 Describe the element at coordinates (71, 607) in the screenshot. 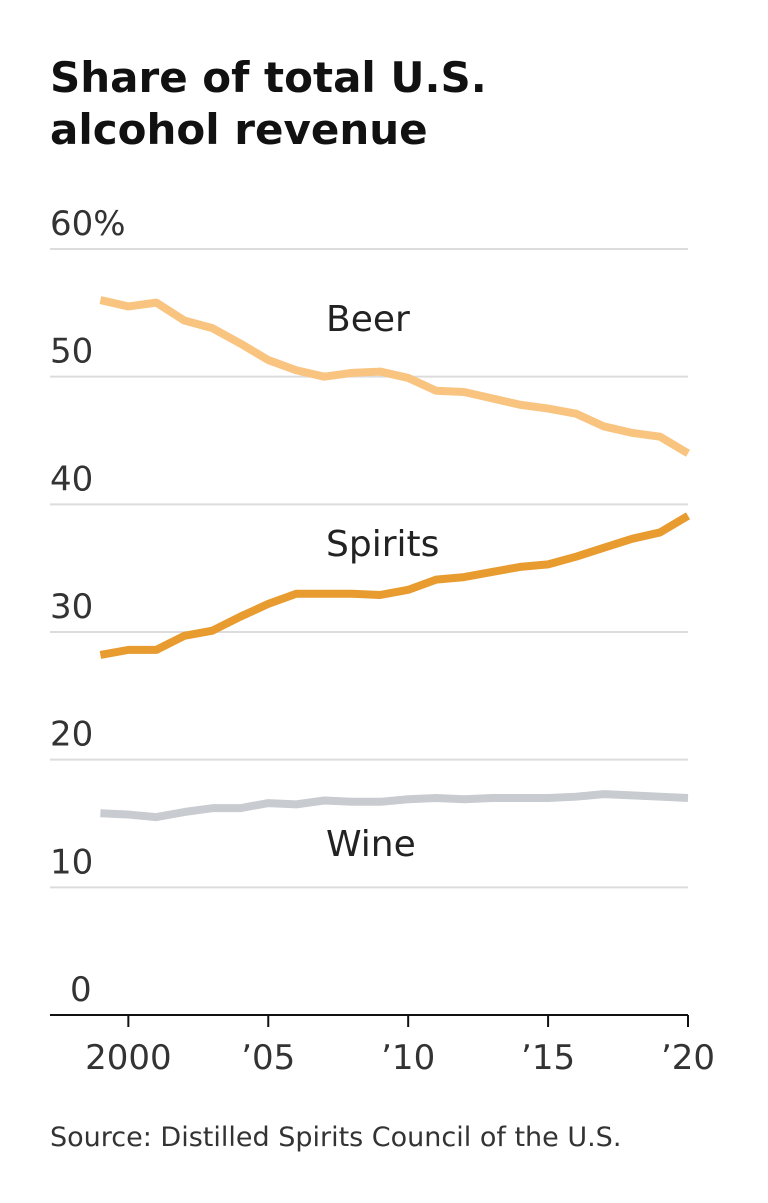

I see `y-tick-label: 30` at that location.